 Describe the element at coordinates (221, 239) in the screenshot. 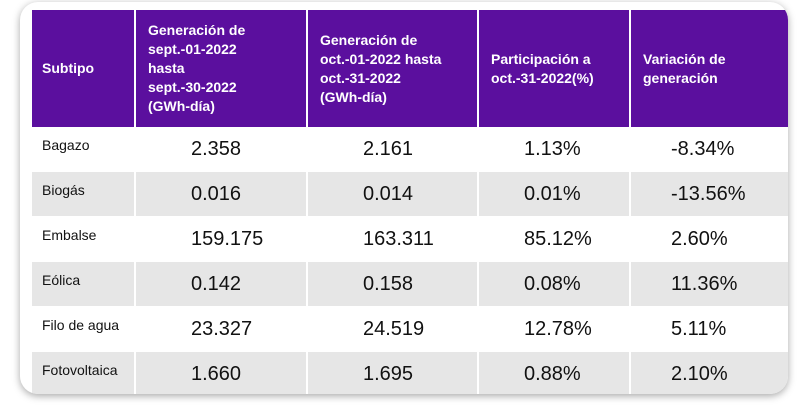

I see `cell-sept-value: 159.175` at that location.